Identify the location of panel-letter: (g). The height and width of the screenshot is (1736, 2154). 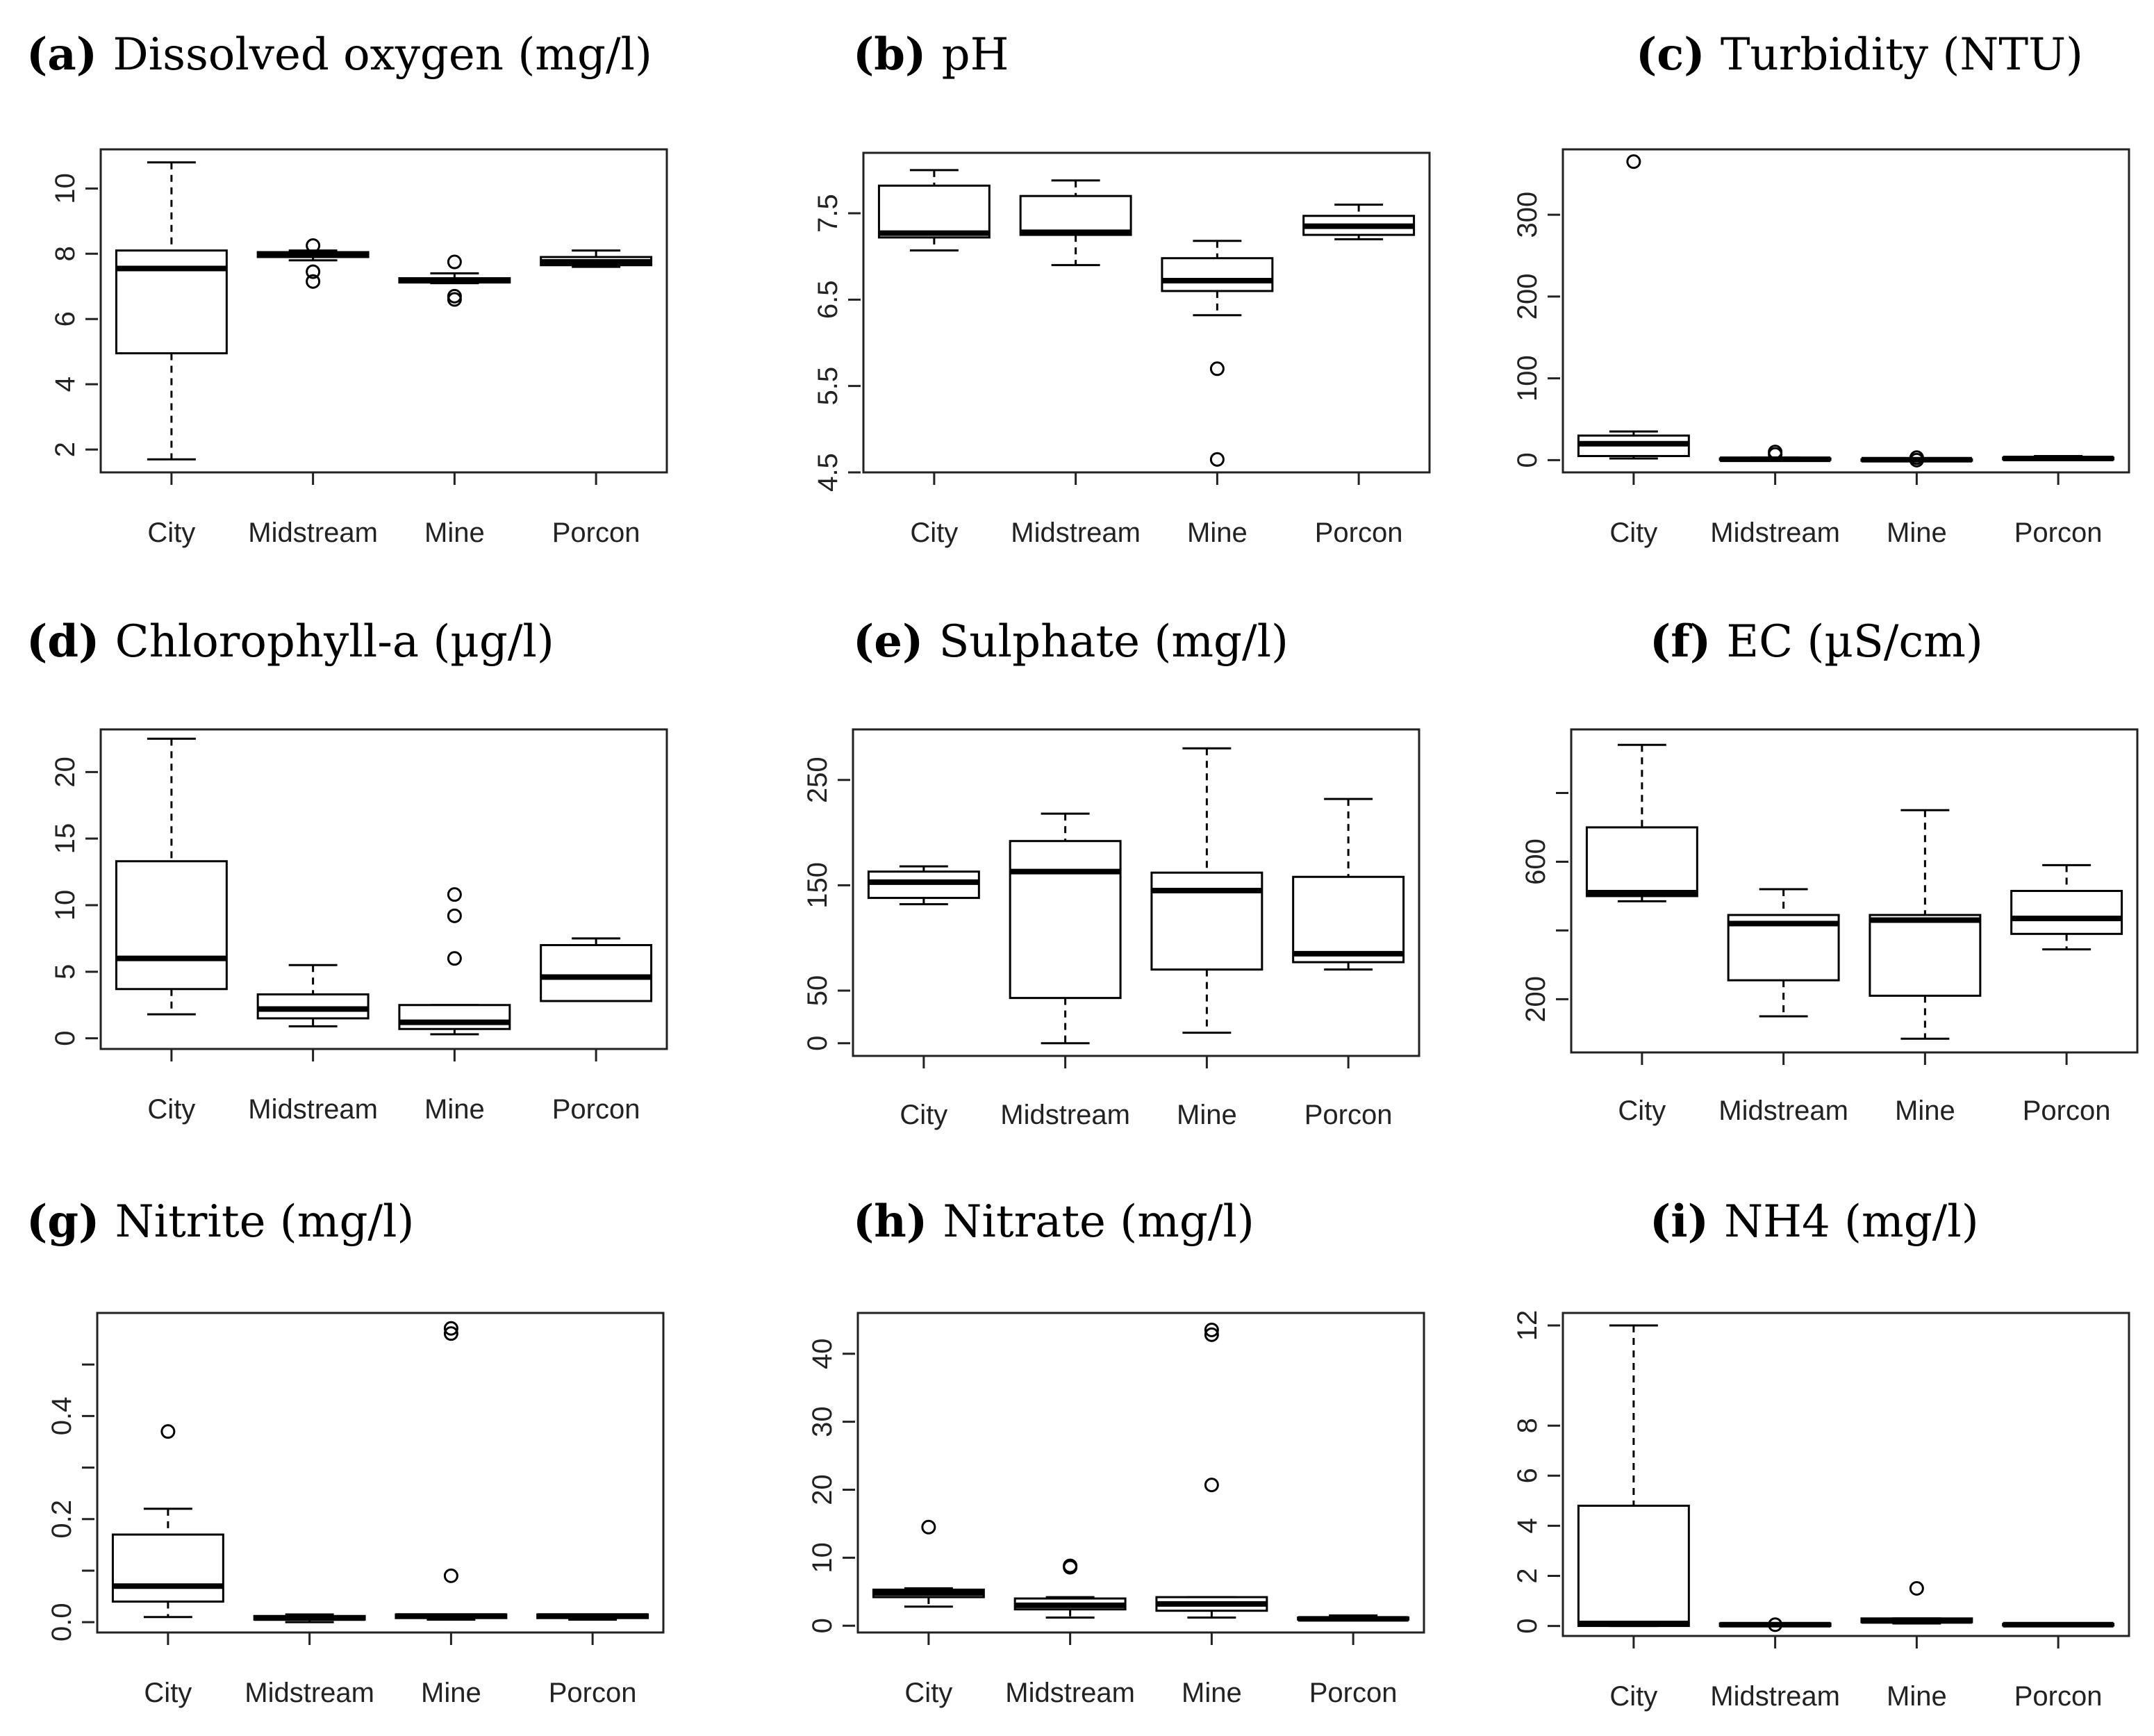
(70, 1222).